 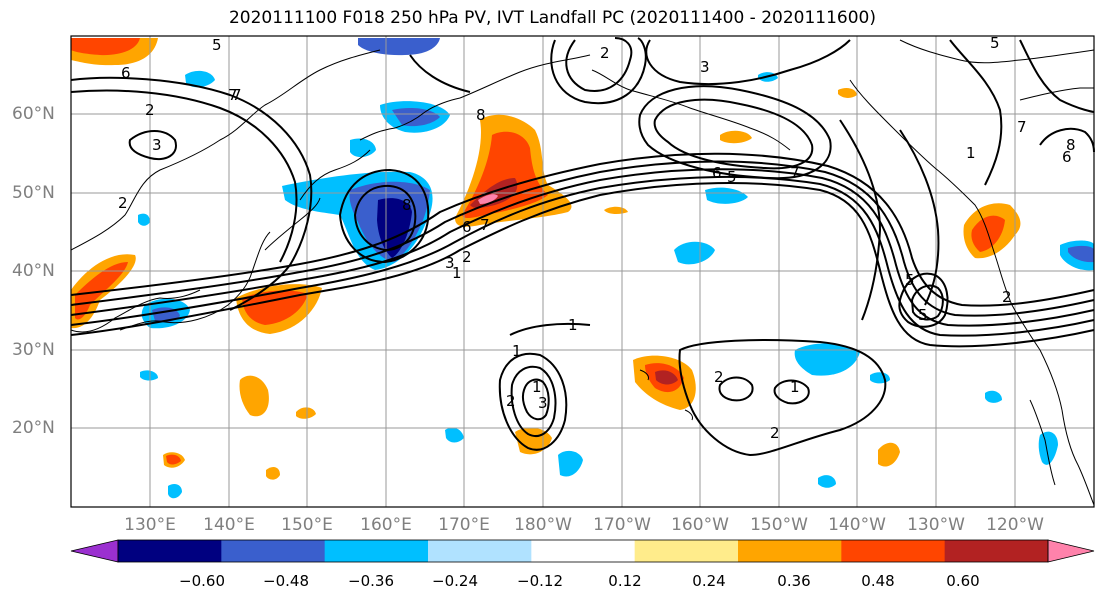 I want to click on lat-label: 50°N, so click(x=33, y=193).